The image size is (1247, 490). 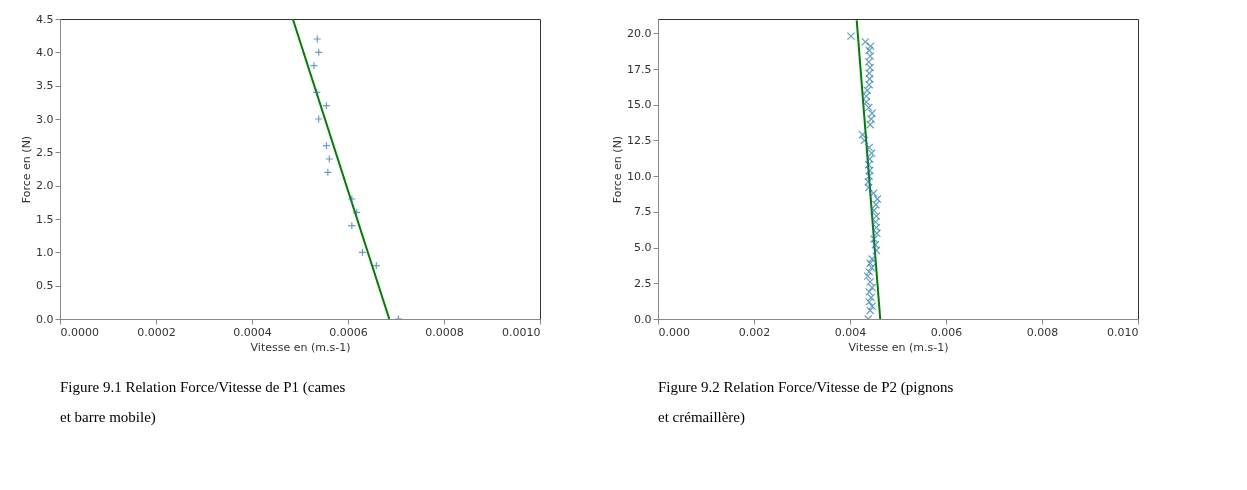 What do you see at coordinates (45, 252) in the screenshot?
I see `y-tick-label: 1.0` at bounding box center [45, 252].